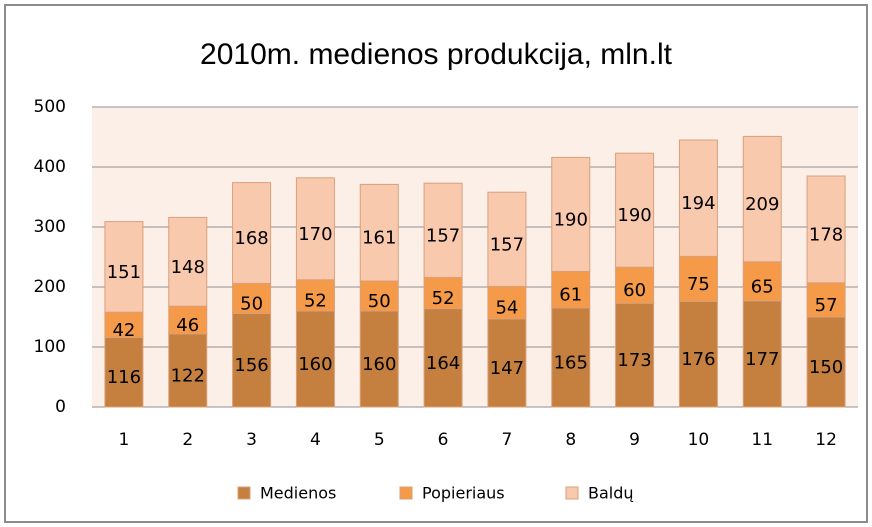  I want to click on value-label: 65, so click(762, 286).